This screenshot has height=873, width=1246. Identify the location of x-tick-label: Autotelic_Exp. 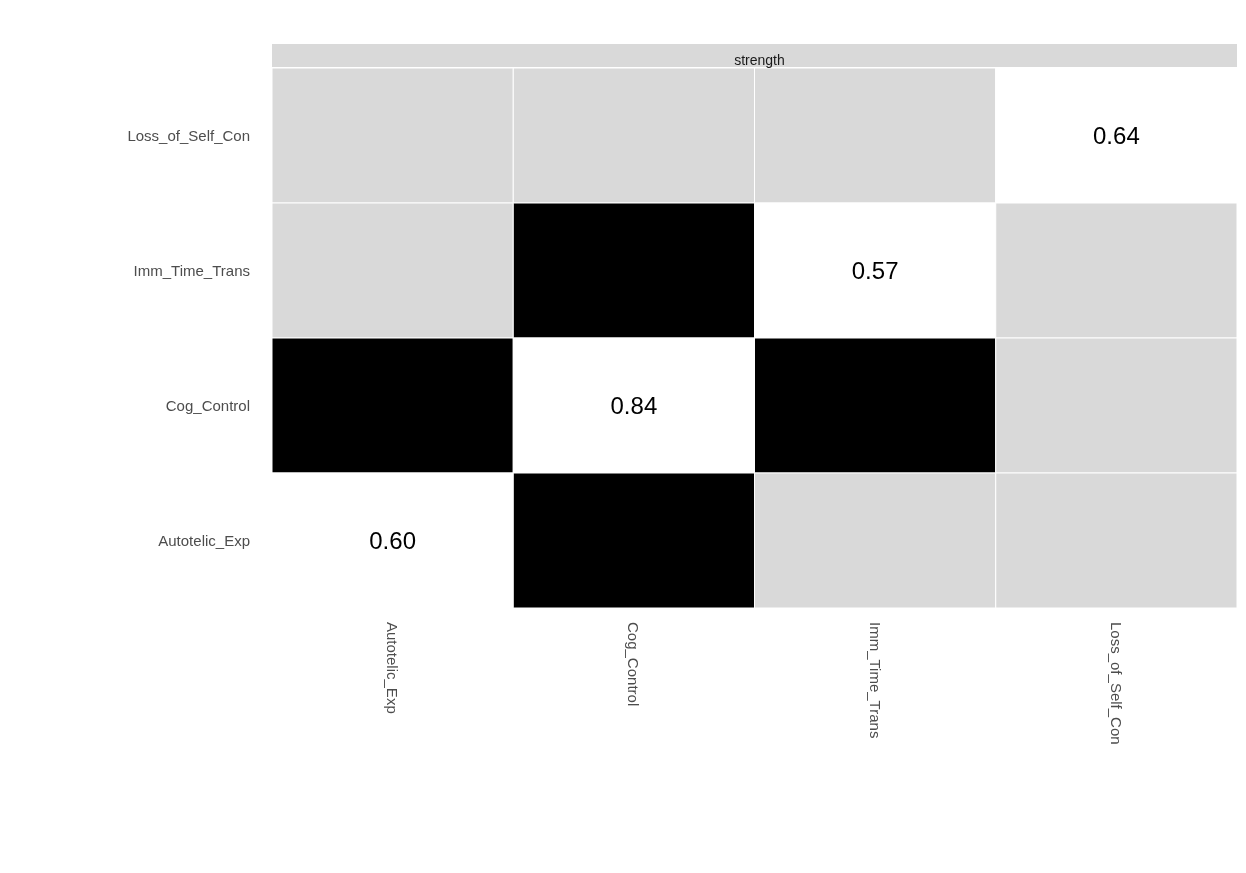
(393, 668).